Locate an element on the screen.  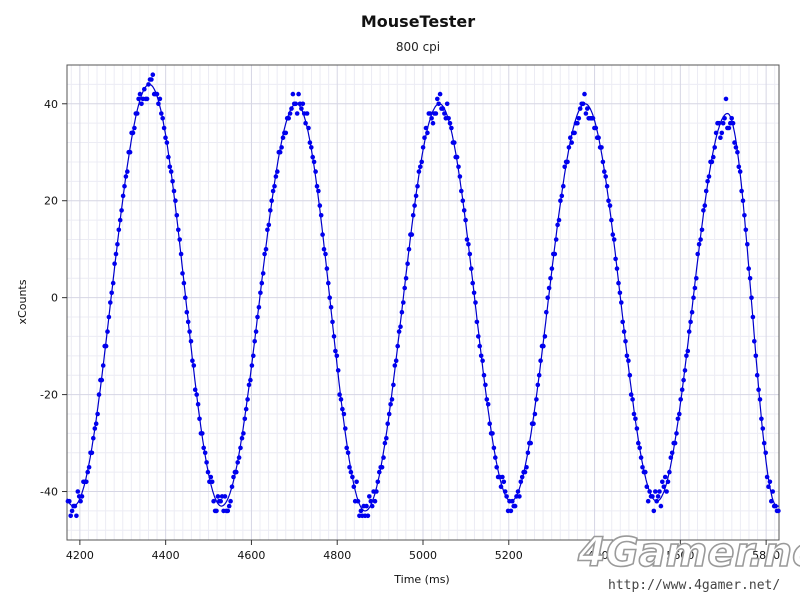
x-axis-label: Time (ms) is located at coordinates (421, 579).